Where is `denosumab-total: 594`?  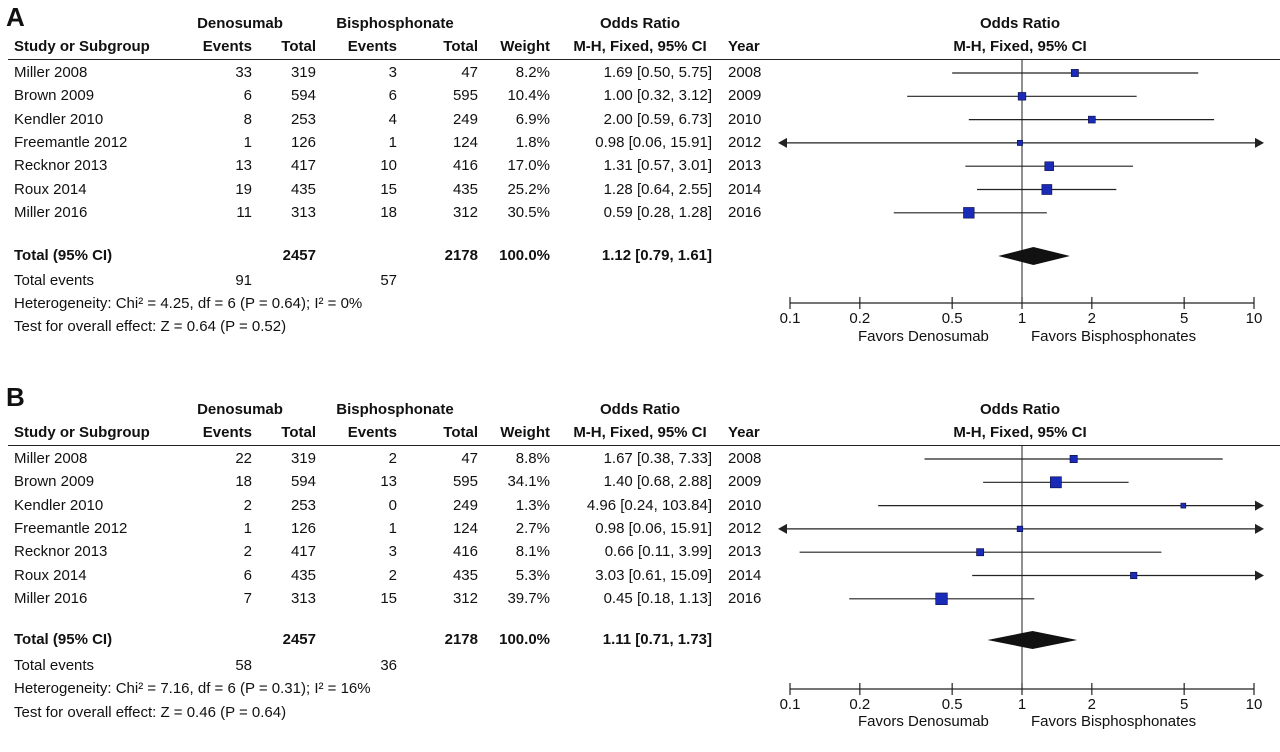 denosumab-total: 594 is located at coordinates (303, 96).